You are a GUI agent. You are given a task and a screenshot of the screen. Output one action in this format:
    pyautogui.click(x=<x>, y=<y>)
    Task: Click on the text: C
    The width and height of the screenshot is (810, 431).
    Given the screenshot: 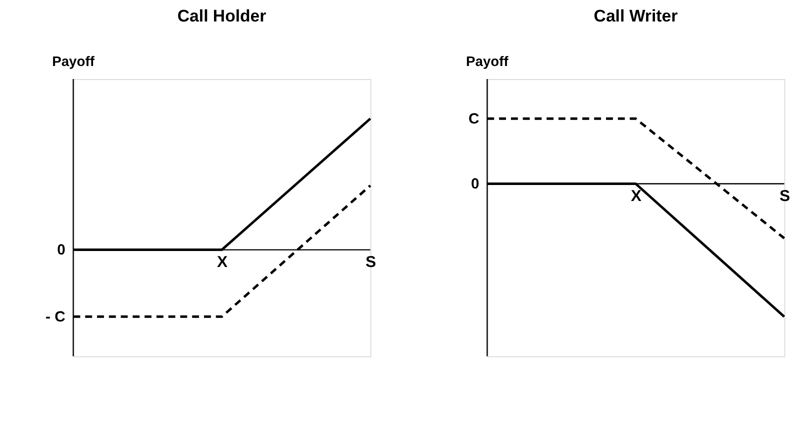 What is the action you would take?
    pyautogui.click(x=474, y=120)
    